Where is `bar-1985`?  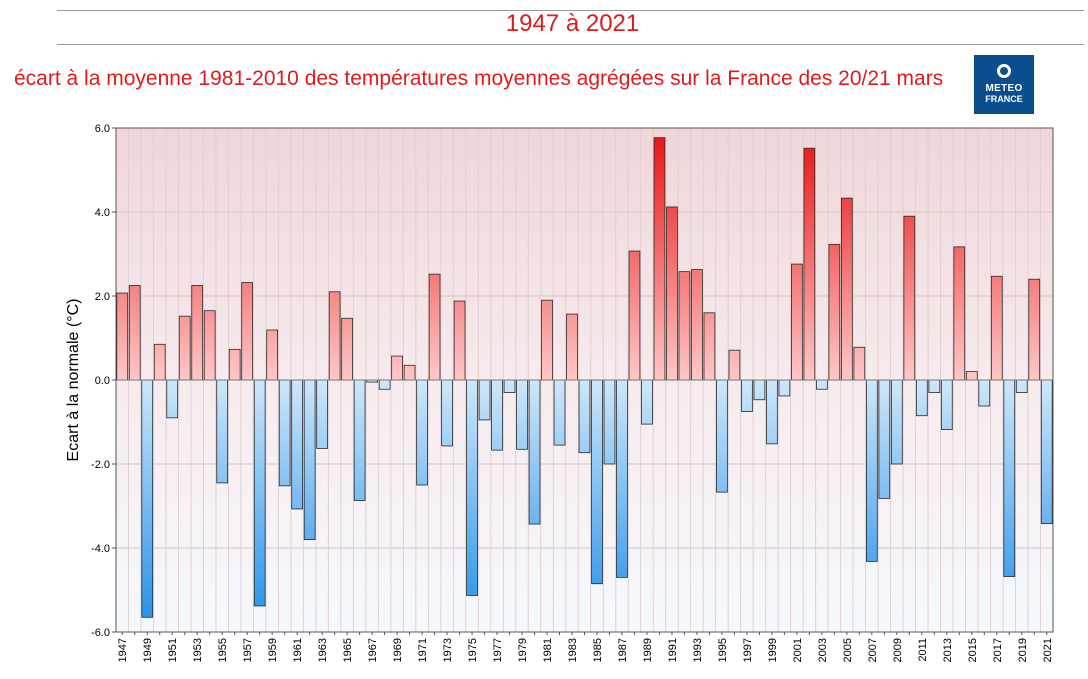 bar-1985 is located at coordinates (597, 482).